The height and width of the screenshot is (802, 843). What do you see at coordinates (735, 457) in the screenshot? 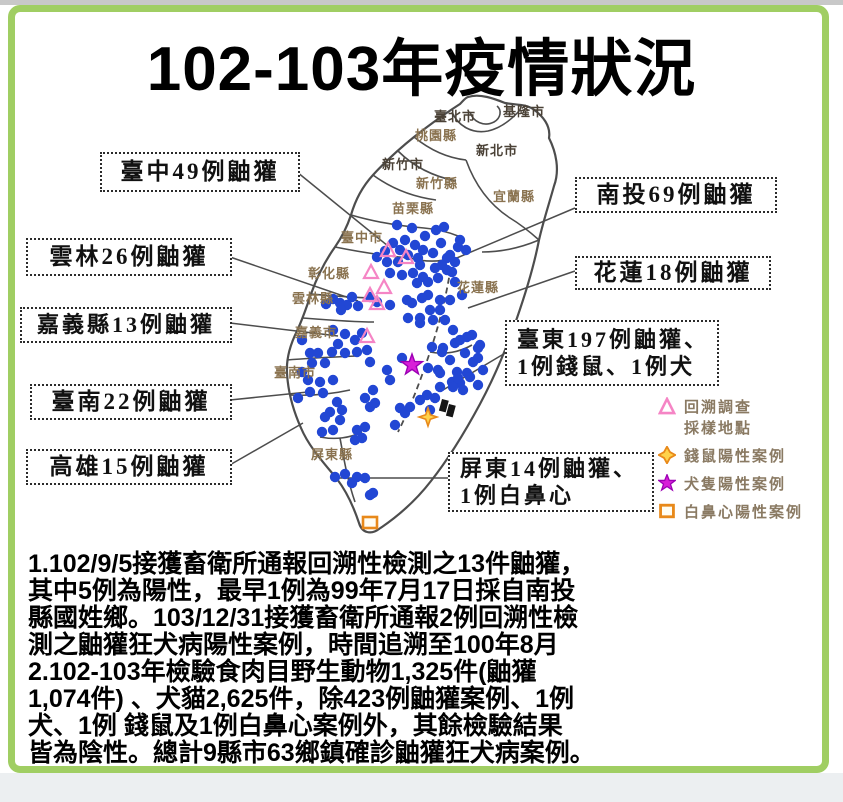
I see `legend-shrew-label: 錢鼠陽性案例` at bounding box center [735, 457].